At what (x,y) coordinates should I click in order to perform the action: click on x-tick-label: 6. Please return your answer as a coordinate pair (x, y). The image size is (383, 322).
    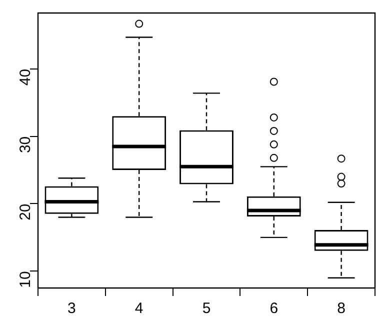
    Looking at the image, I should click on (274, 309).